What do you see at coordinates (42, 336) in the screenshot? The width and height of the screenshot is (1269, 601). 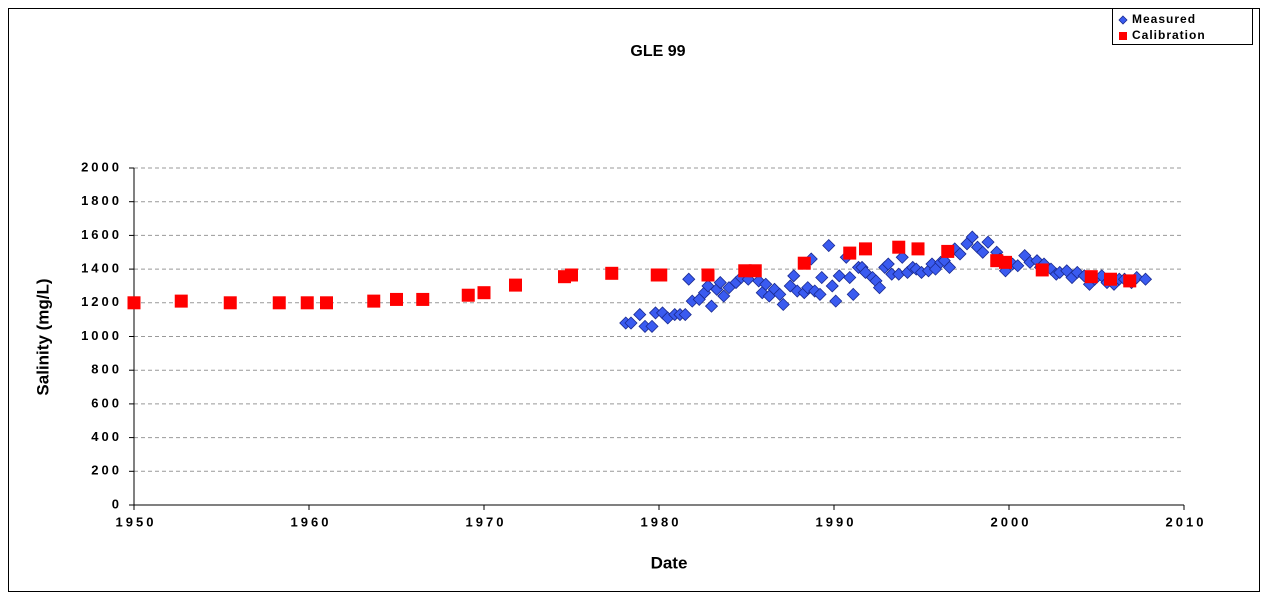 I see `y-axis-label: Salinity (mg/L)` at bounding box center [42, 336].